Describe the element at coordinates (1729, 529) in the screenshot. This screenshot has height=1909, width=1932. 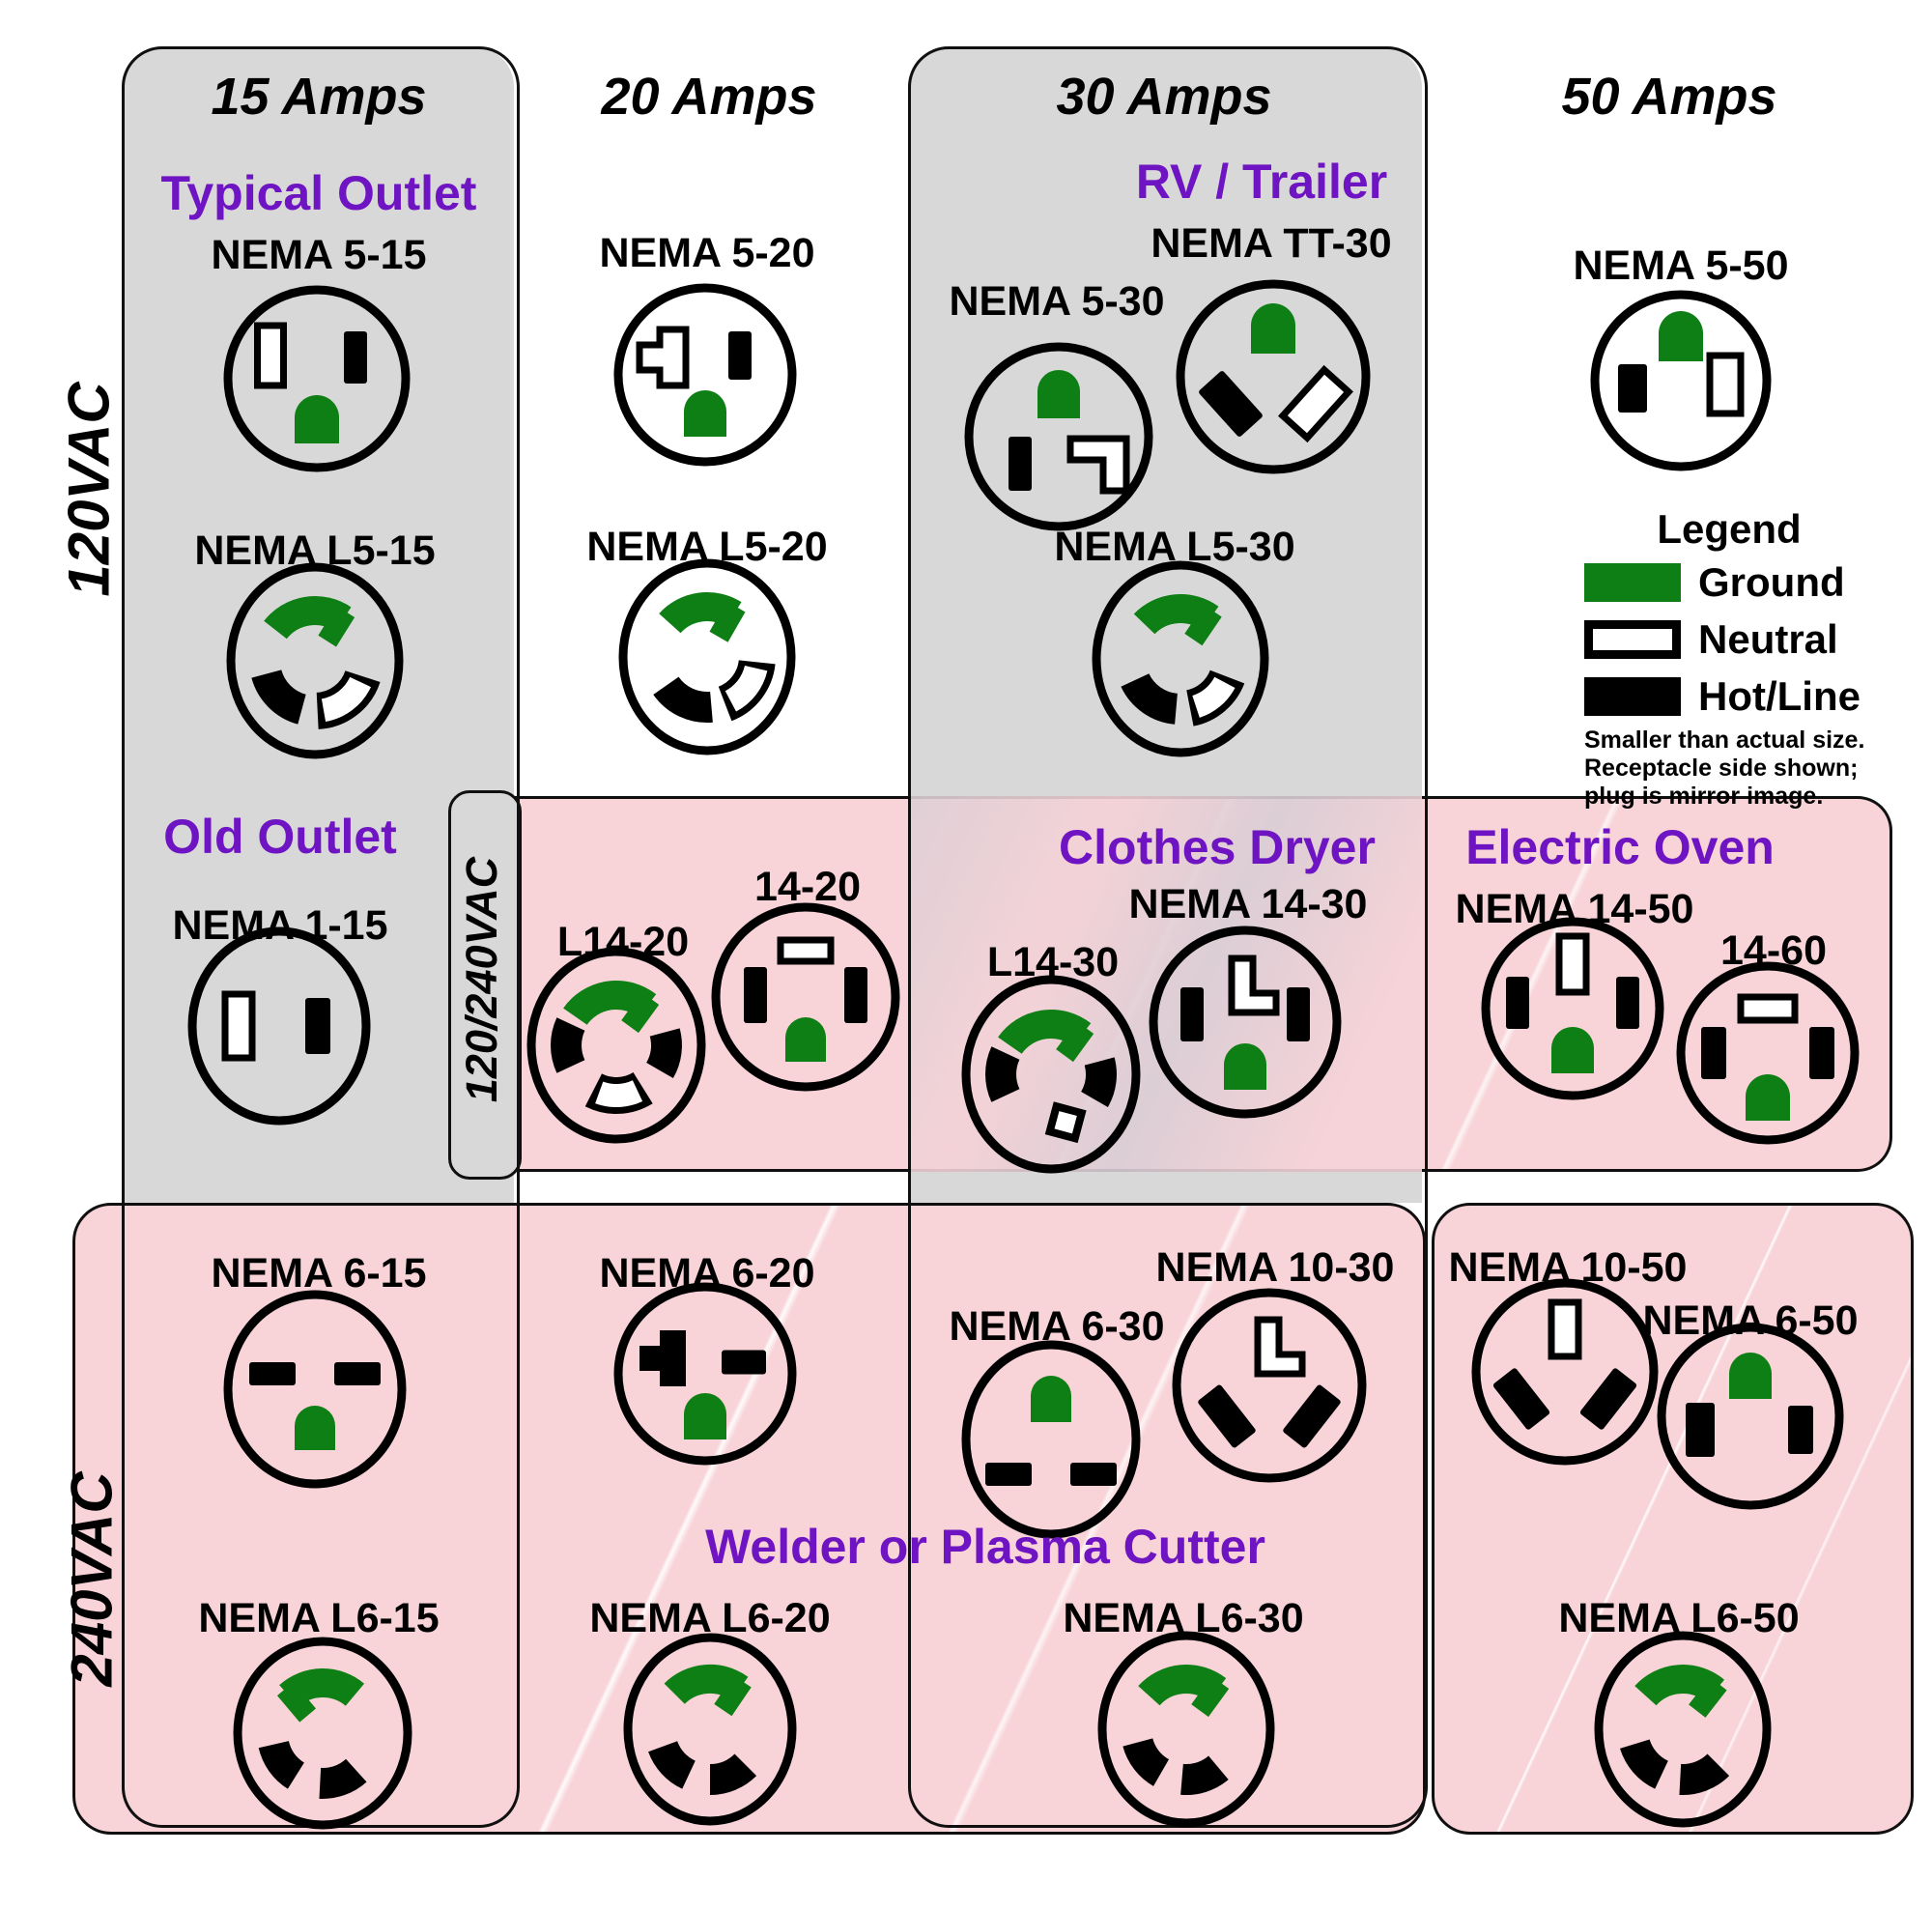
I see `legend-title: Legend` at that location.